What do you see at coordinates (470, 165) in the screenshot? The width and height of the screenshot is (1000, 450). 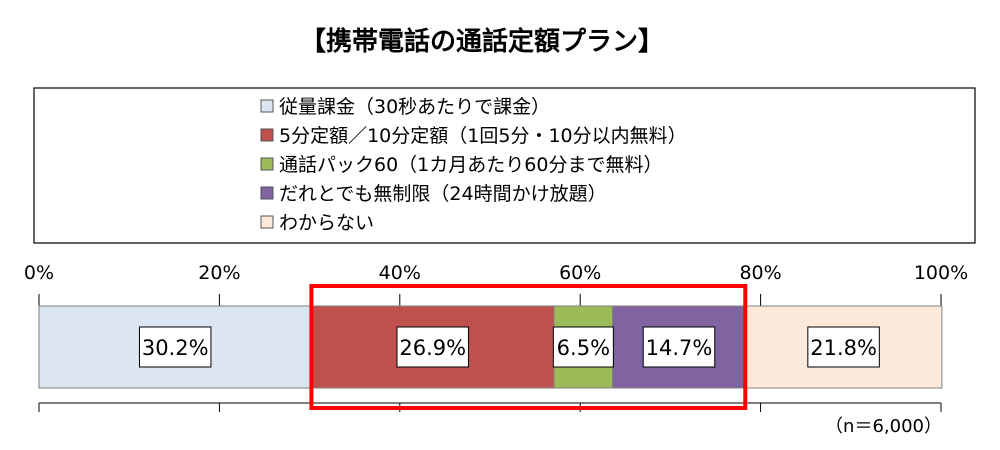 I see `legend-label: 通話パック60（1カ月あたり60分まで無料）` at bounding box center [470, 165].